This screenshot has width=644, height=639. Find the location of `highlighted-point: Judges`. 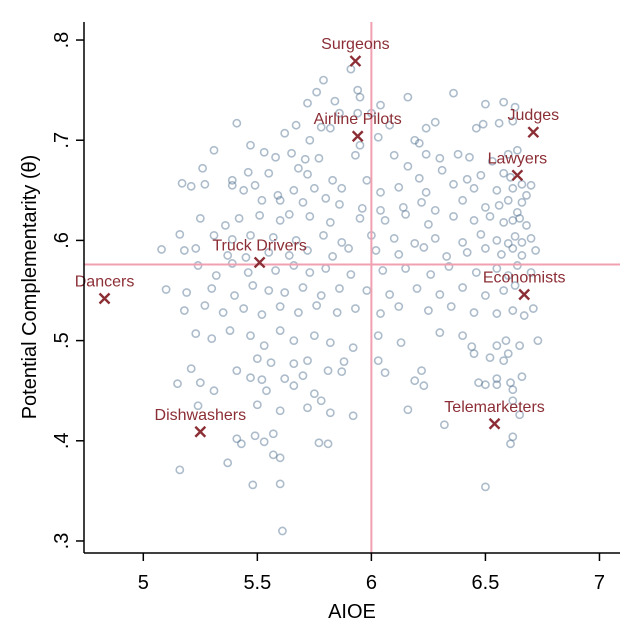

highlighted-point: Judges is located at coordinates (534, 123).